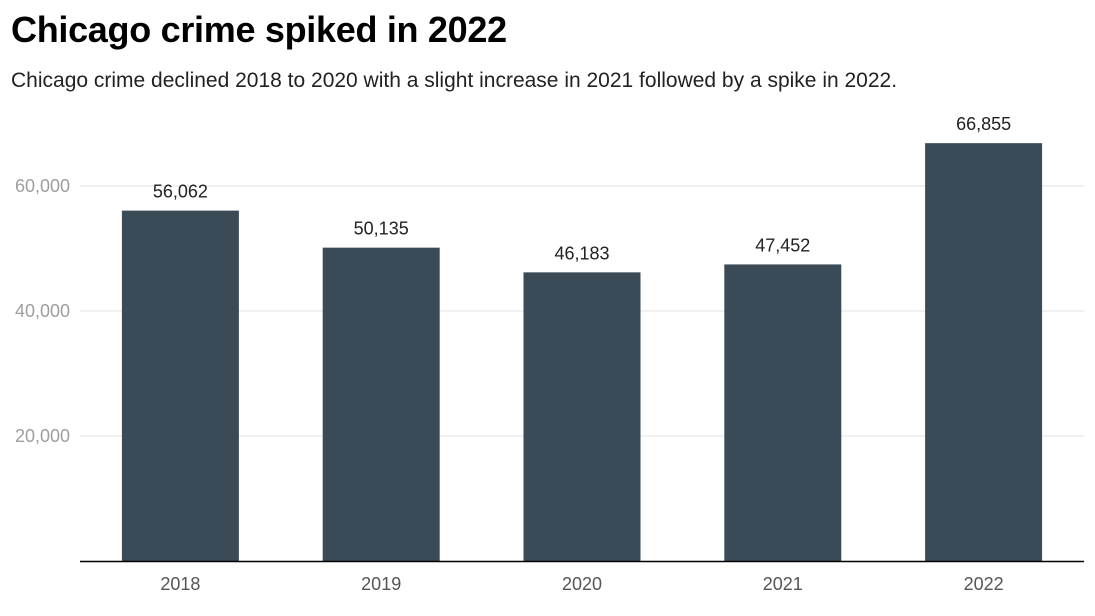  Describe the element at coordinates (259, 29) in the screenshot. I see `chart-title: Chicago crime spiked in 2022` at that location.